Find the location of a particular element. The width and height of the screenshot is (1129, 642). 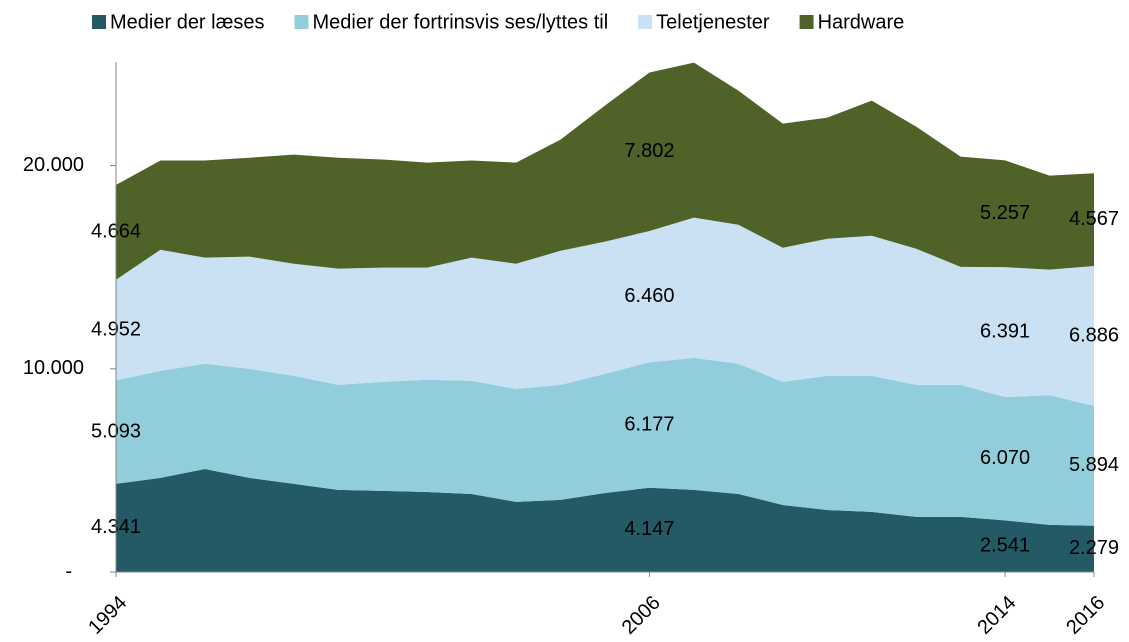

data-label: 6.886 is located at coordinates (1094, 335).